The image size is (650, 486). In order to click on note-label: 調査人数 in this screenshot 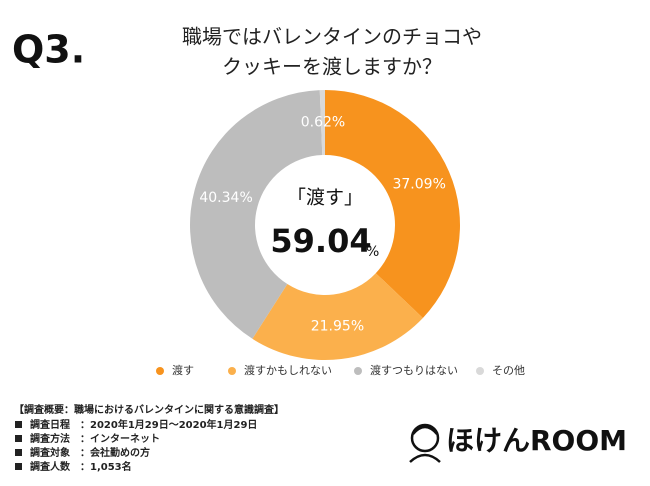, I will do `click(50, 466)`.